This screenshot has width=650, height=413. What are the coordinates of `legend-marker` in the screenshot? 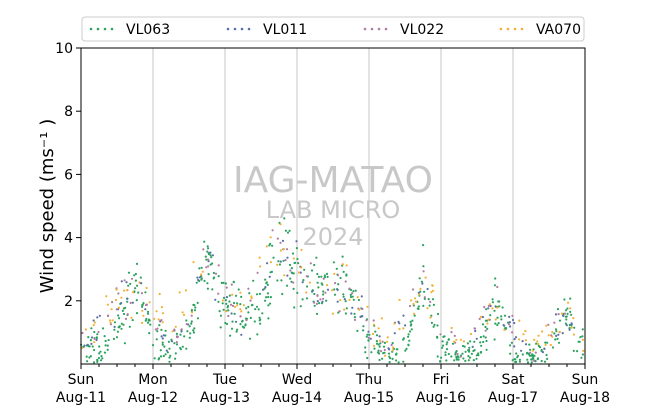 It's located at (242, 29).